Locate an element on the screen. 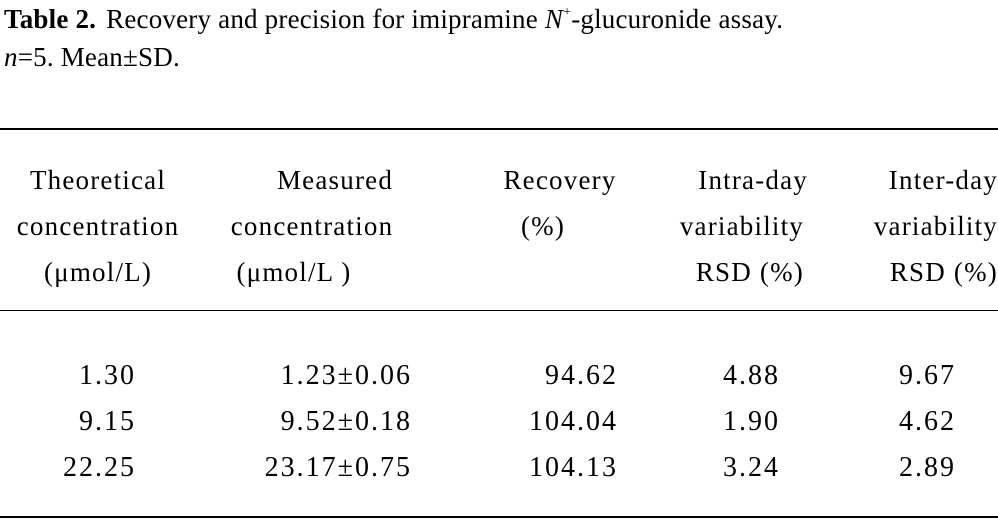  table-cell-recovery: 94.62 is located at coordinates (581, 375).